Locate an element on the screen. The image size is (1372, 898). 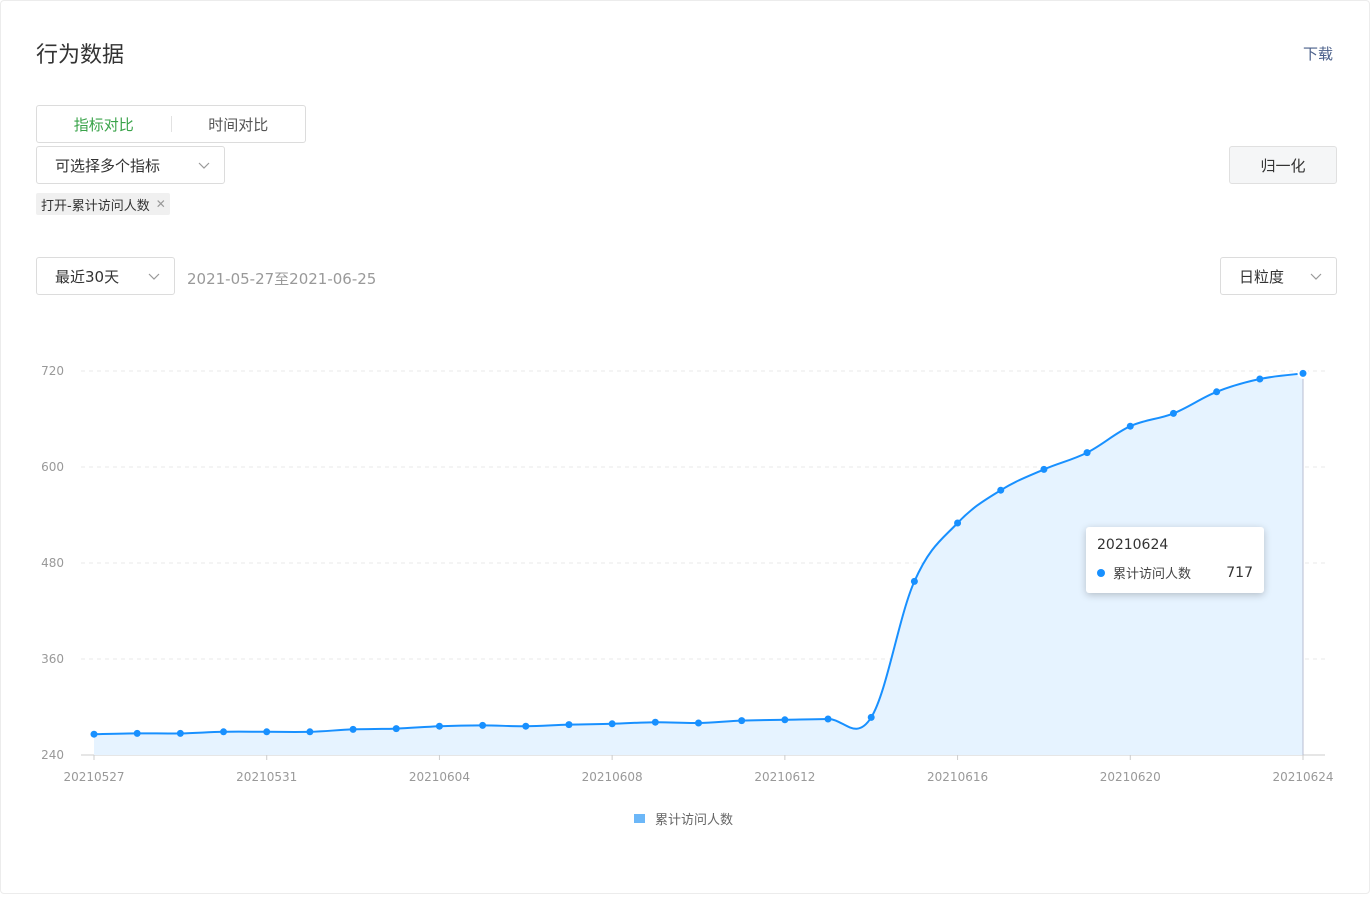
x-tick-label: 20210616 is located at coordinates (957, 777).